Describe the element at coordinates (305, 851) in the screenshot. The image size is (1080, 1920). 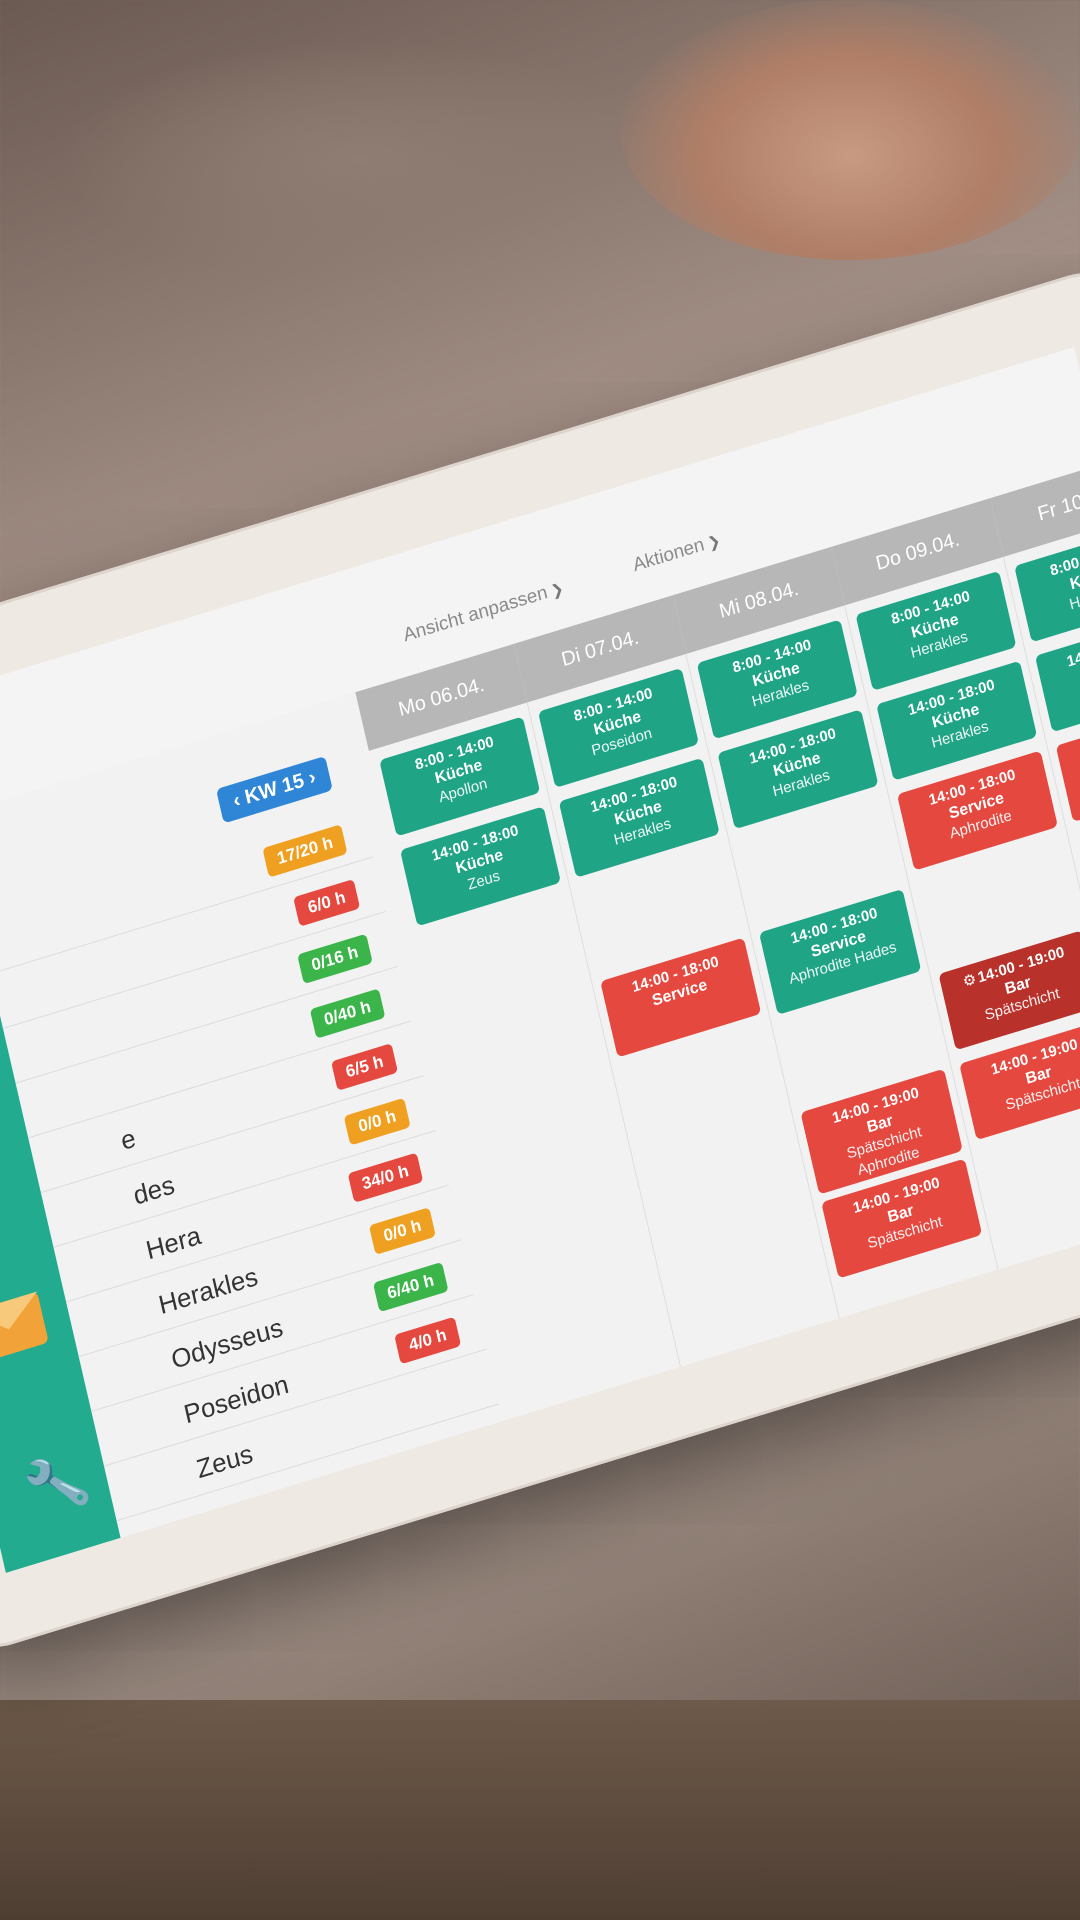
I see `hours-badge: 17/20 h` at that location.